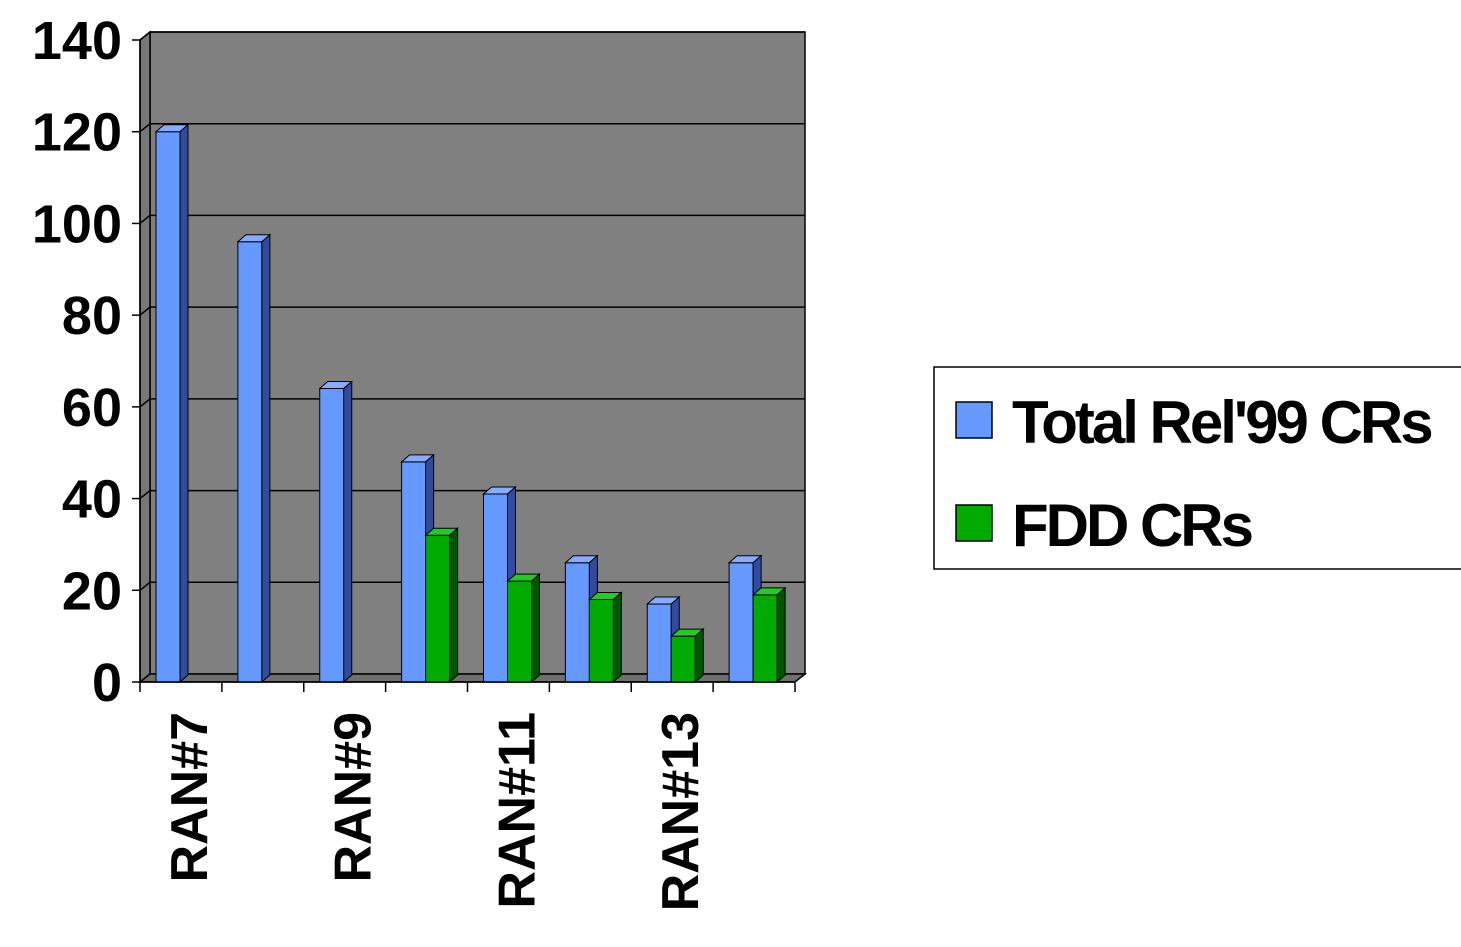 This screenshot has width=1461, height=947. I want to click on legend-item-fdd: FDD CRs, so click(1105, 525).